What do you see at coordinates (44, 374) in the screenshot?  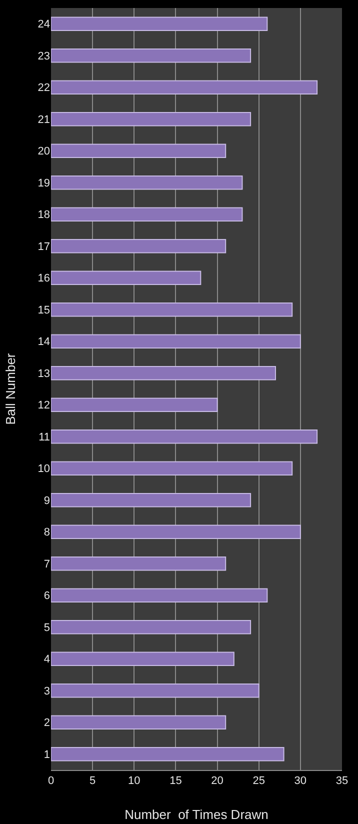 I see `y-tick-label: 13` at bounding box center [44, 374].